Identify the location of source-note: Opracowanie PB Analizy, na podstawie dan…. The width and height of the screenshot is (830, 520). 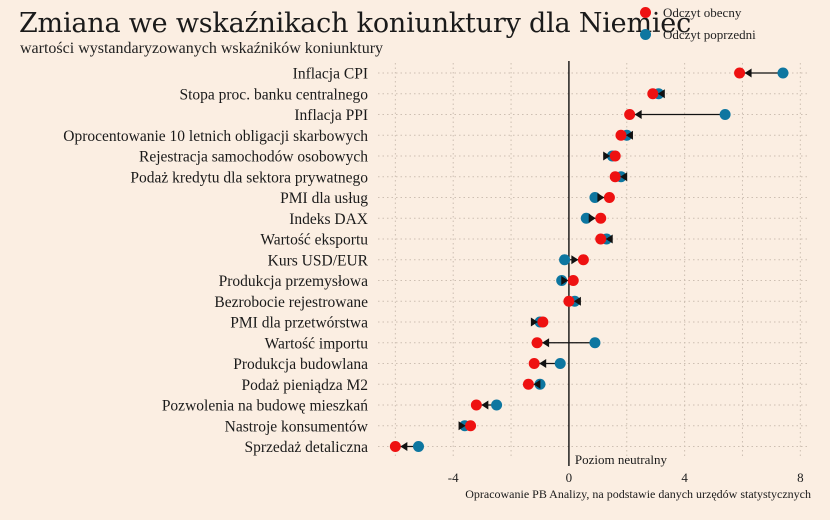
(638, 494).